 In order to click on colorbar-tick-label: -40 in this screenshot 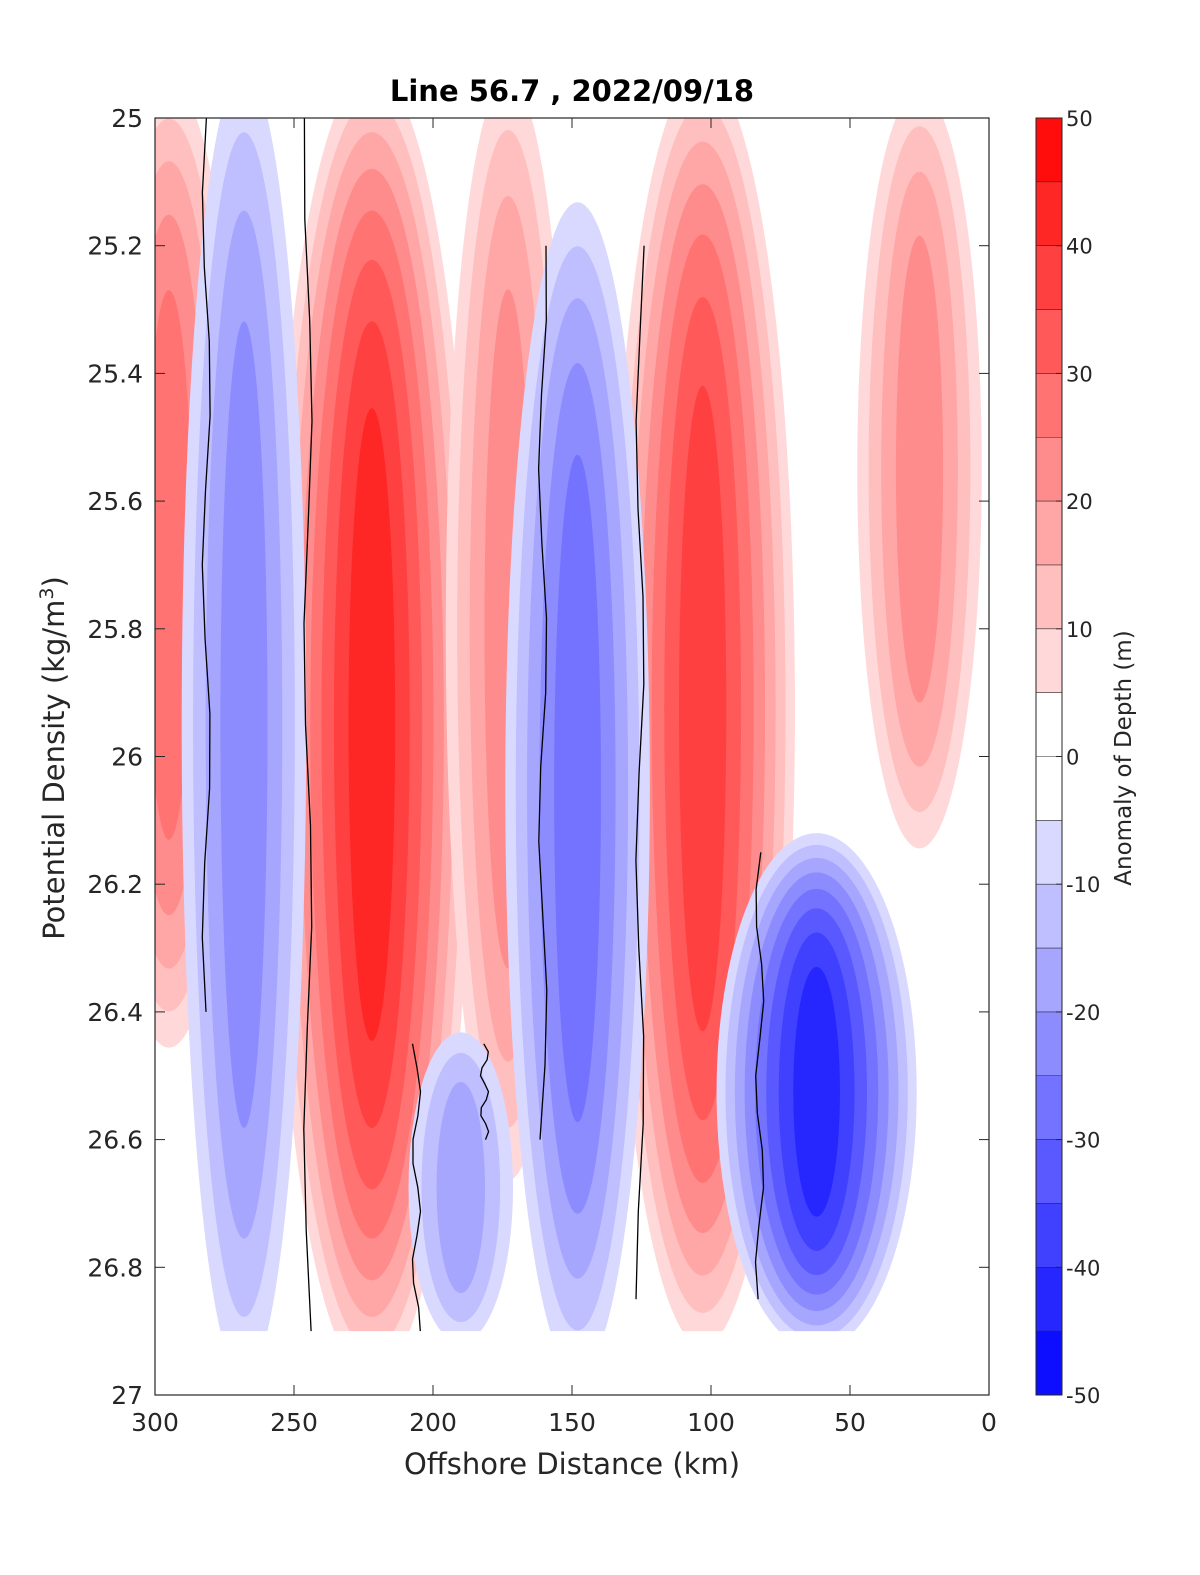, I will do `click(1083, 1268)`.